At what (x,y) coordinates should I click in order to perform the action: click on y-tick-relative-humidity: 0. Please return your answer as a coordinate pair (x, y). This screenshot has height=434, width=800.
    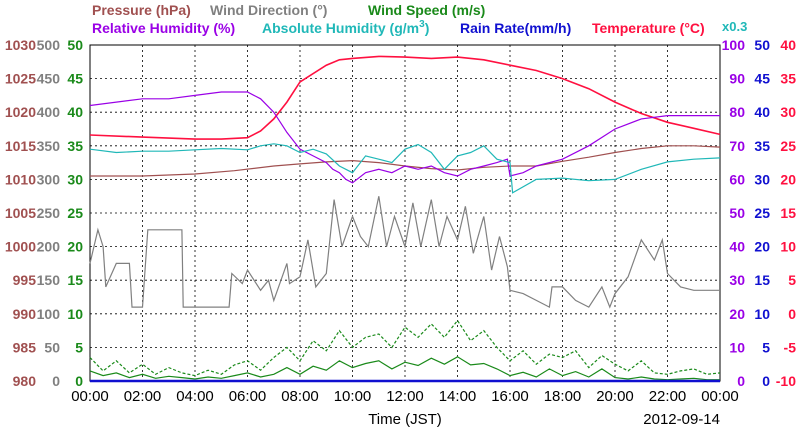
    Looking at the image, I should click on (741, 381).